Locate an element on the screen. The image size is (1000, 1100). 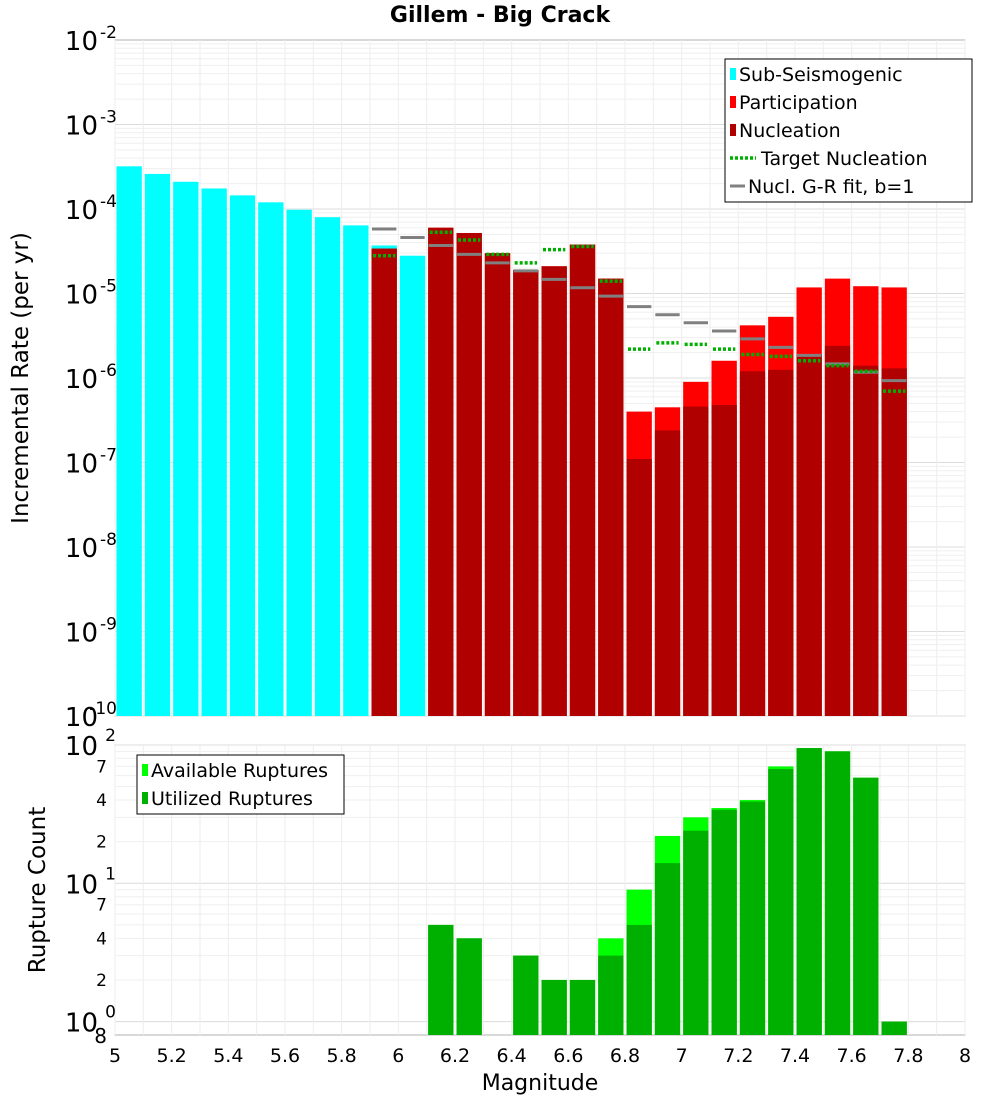
legend-label: Utilized Ruptures is located at coordinates (232, 799).